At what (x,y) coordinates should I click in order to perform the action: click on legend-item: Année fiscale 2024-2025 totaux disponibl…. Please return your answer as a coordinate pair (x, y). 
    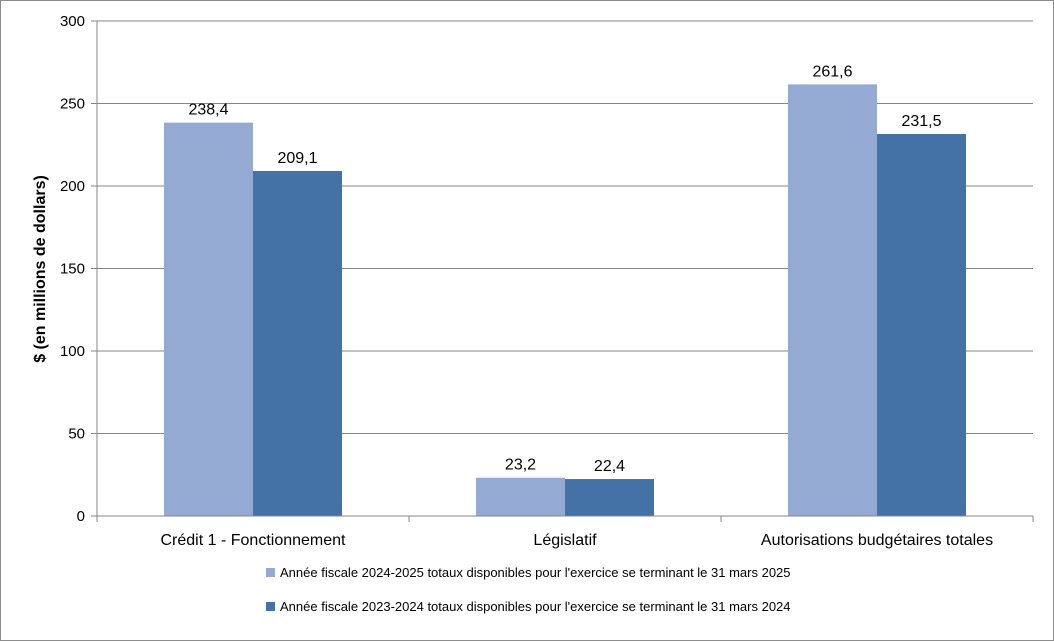
    Looking at the image, I should click on (528, 572).